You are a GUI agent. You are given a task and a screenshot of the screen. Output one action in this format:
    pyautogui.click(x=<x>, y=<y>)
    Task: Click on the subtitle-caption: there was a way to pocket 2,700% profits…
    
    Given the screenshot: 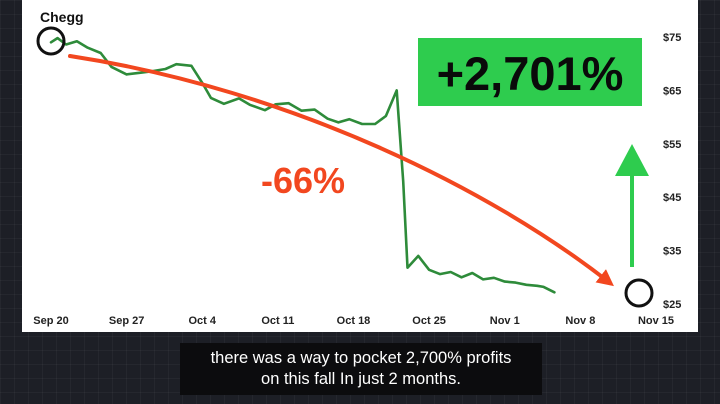 What is the action you would take?
    pyautogui.click(x=361, y=369)
    